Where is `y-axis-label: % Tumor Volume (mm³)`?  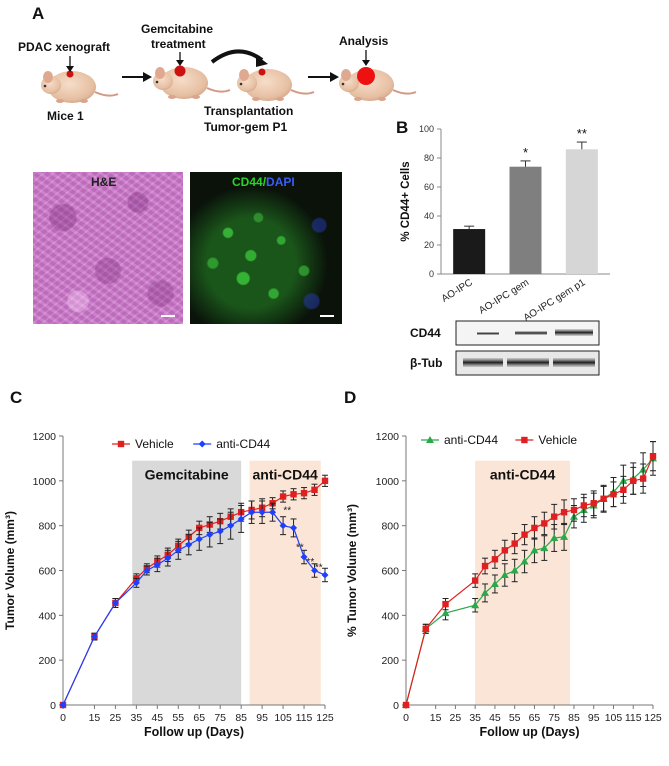
y-axis-label: % Tumor Volume (mm³) is located at coordinates (352, 570).